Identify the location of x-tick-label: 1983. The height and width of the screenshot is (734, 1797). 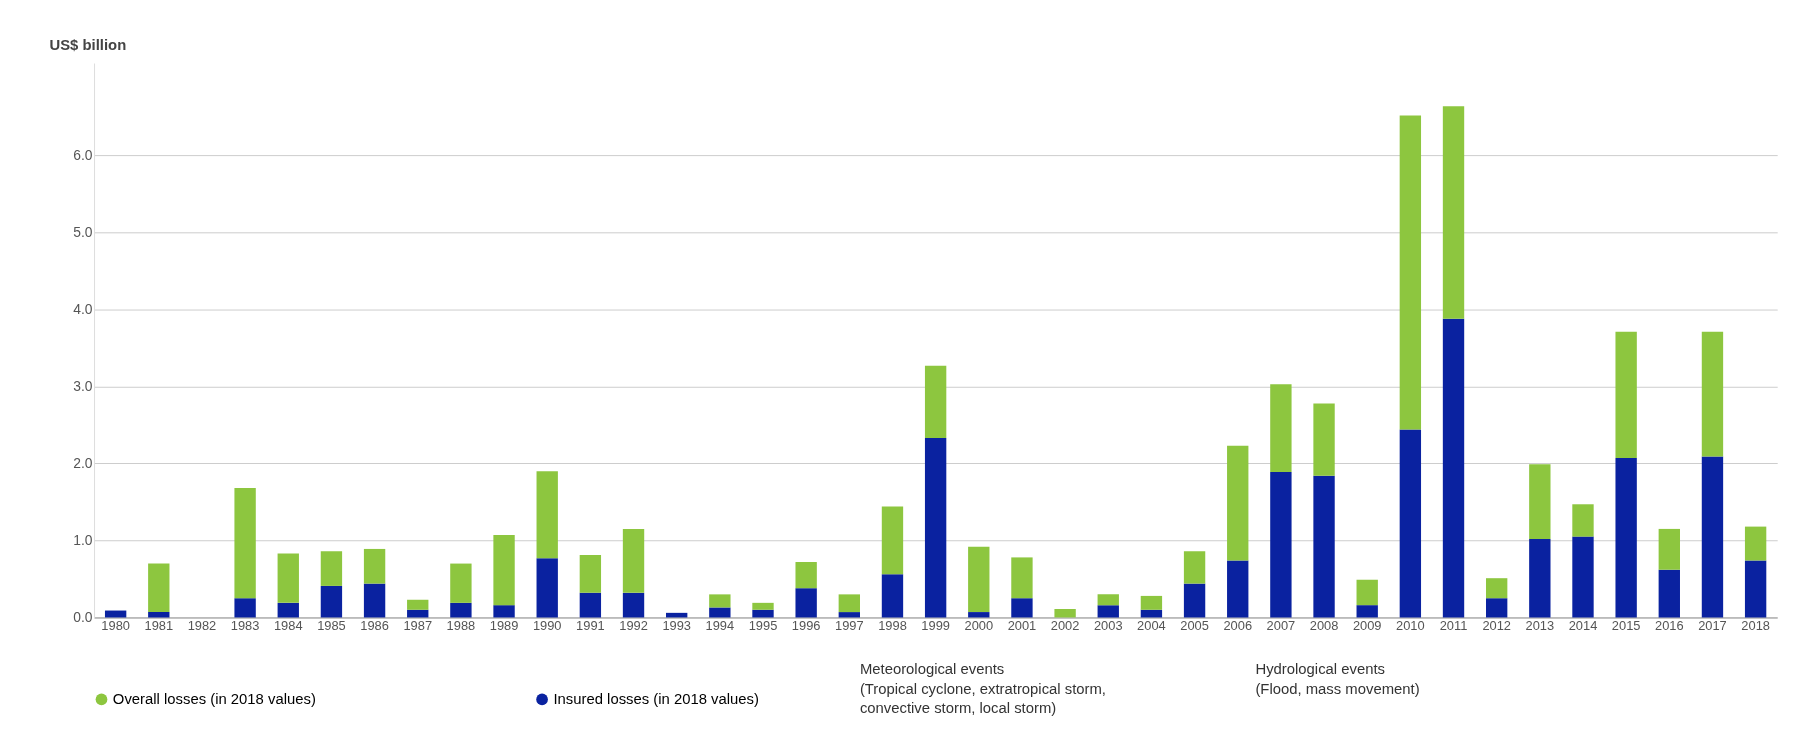
(245, 625).